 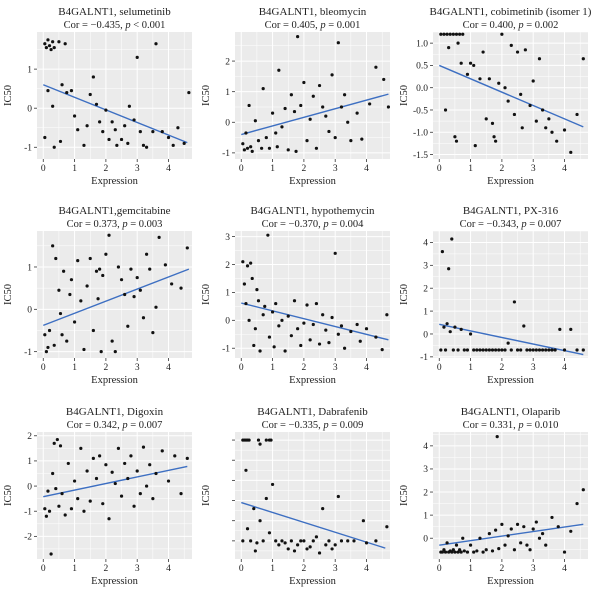 I want to click on chart-6-tick-label-x: 3, so click(x=137, y=569).